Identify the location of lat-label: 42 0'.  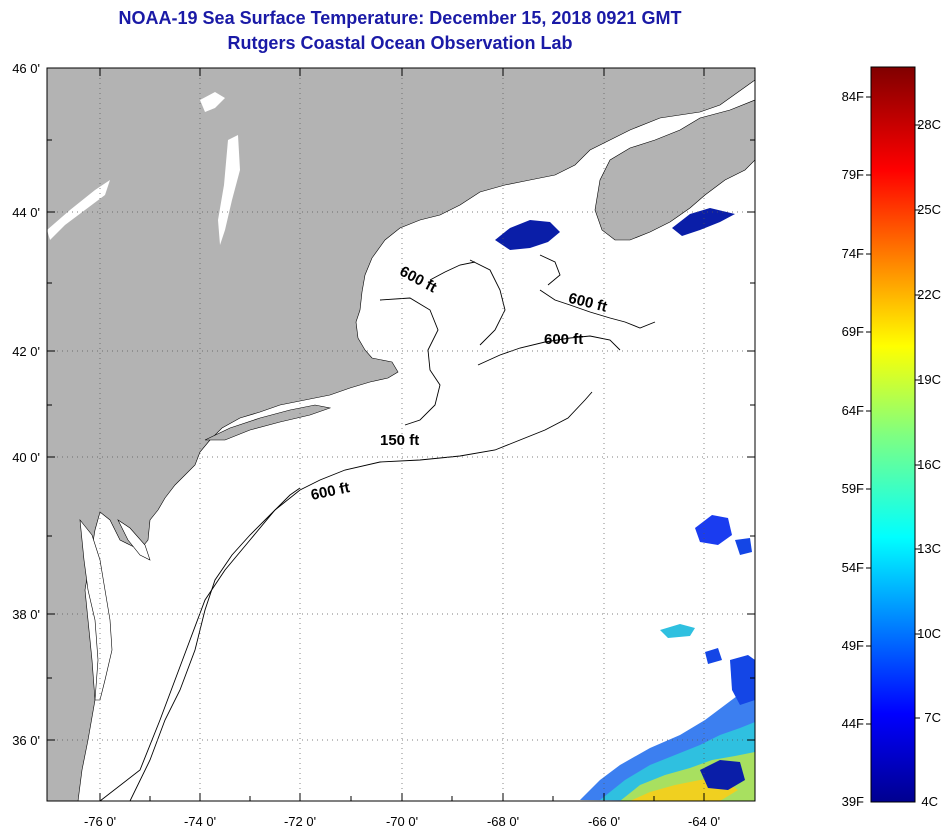
(26, 351).